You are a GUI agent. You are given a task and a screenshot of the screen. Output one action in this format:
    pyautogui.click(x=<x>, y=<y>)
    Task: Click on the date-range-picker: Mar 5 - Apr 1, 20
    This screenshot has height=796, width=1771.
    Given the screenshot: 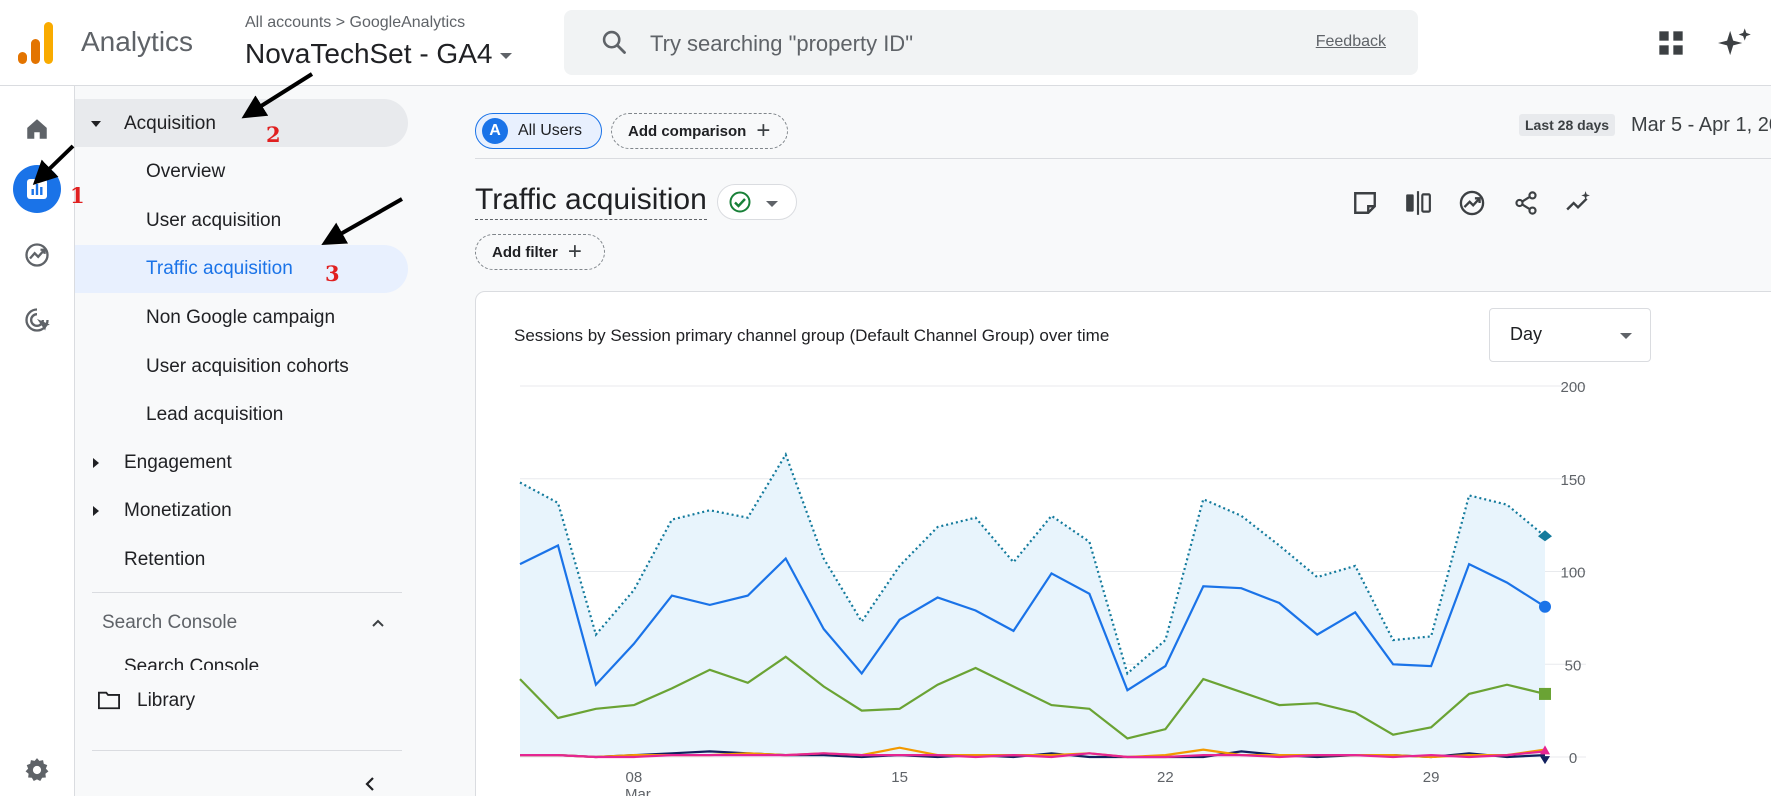 What is the action you would take?
    pyautogui.click(x=1701, y=125)
    